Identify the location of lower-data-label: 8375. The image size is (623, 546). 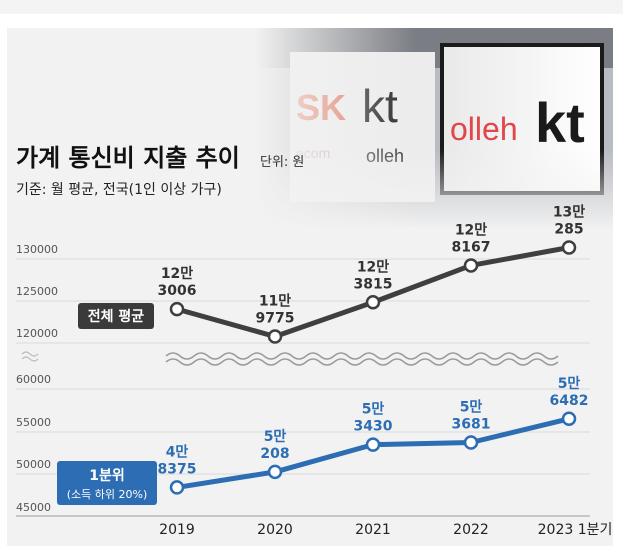
(177, 469).